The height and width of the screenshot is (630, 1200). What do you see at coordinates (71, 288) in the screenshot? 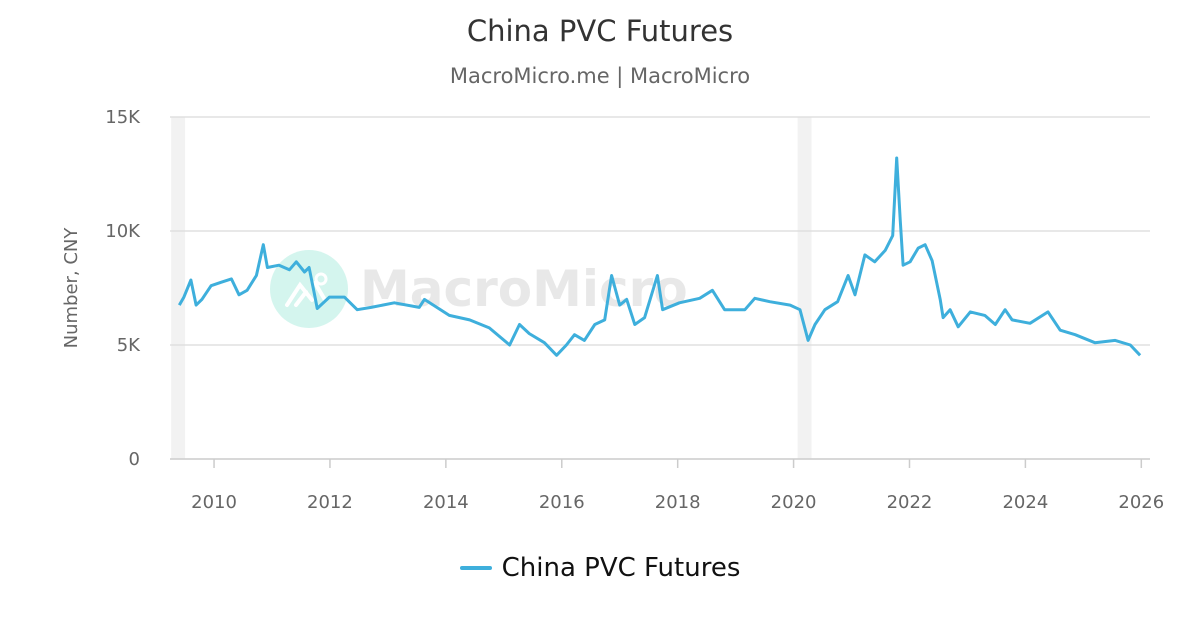
I see `y-axis-label: Number, CNY` at bounding box center [71, 288].